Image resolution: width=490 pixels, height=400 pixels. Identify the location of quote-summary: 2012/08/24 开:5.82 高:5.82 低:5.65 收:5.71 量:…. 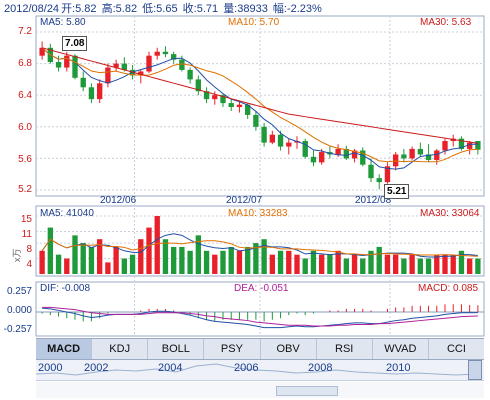
(164, 7).